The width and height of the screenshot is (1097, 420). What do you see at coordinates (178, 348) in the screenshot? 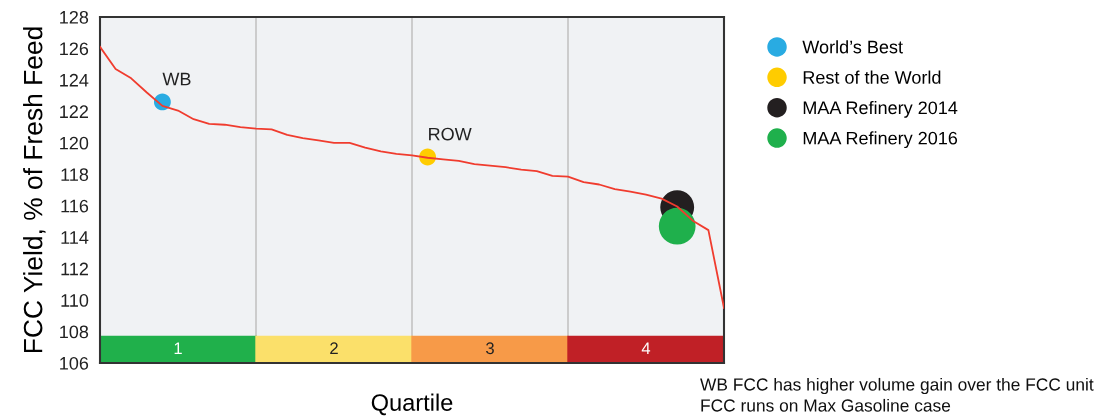
I see `annotation: 1` at bounding box center [178, 348].